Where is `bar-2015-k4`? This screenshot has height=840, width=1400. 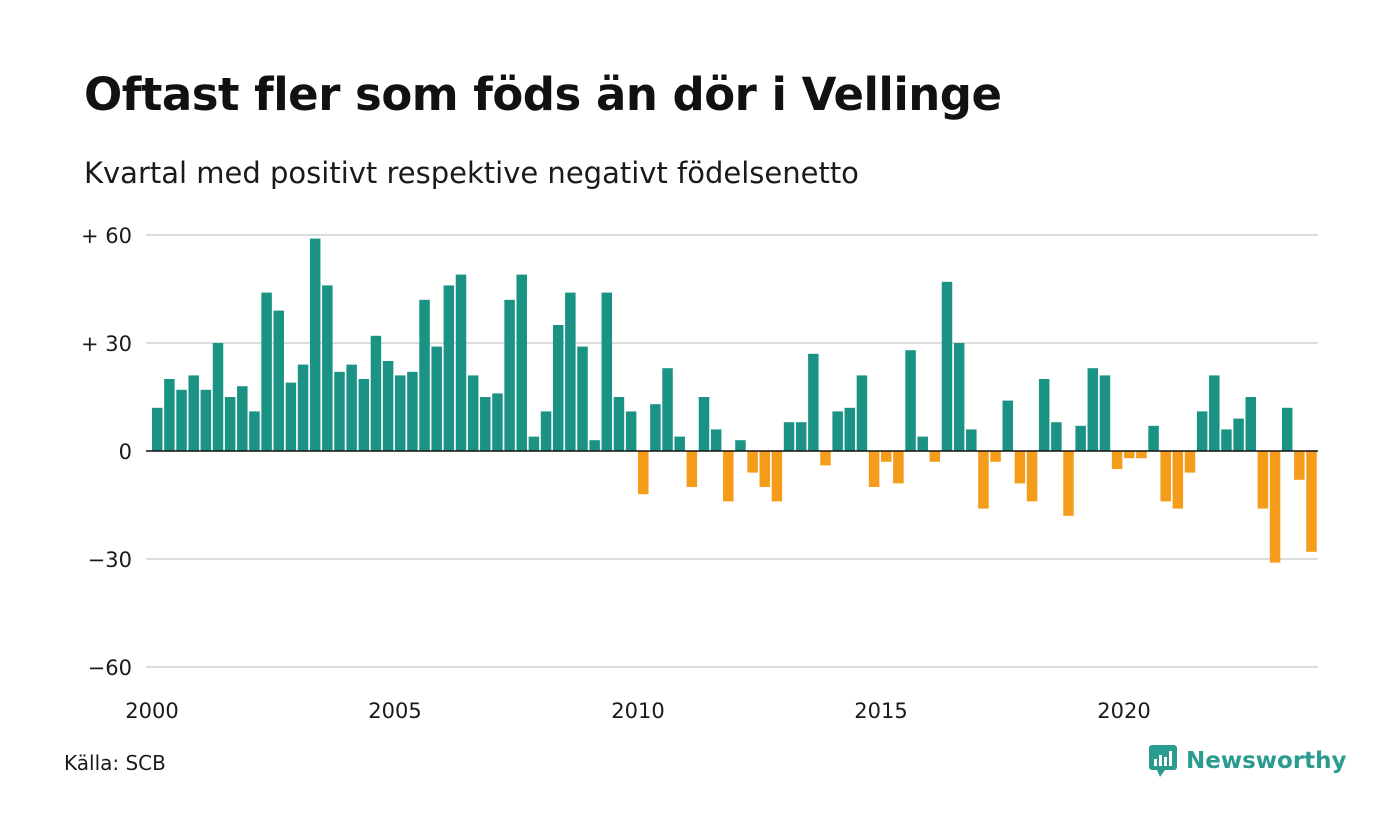
bar-2015-k4 is located at coordinates (922, 443).